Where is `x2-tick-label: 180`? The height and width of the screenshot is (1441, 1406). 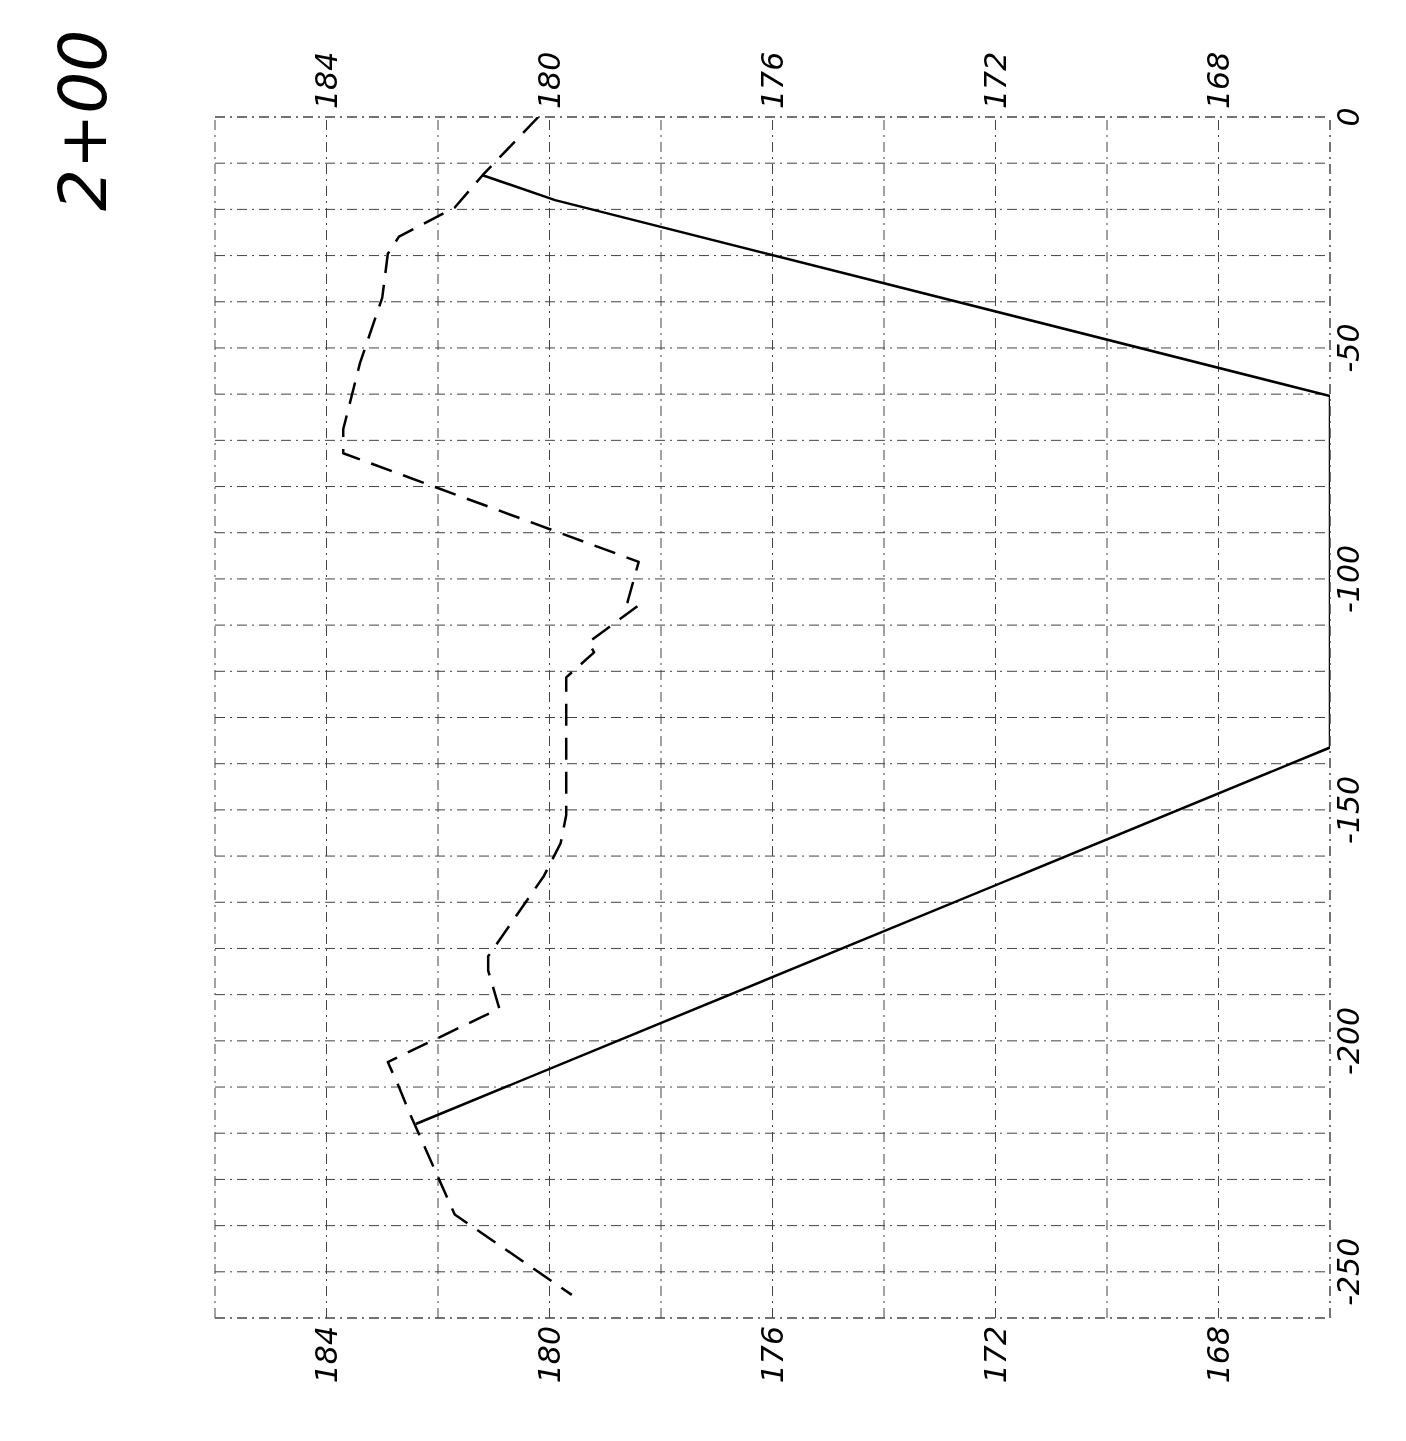 x2-tick-label: 180 is located at coordinates (550, 1355).